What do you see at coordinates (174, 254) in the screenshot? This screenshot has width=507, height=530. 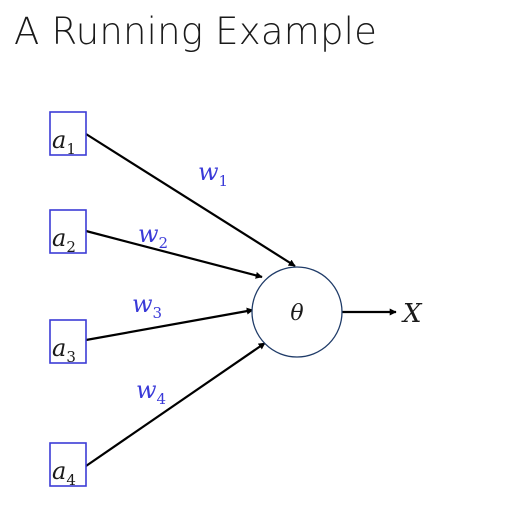 I see `edge-a2` at bounding box center [174, 254].